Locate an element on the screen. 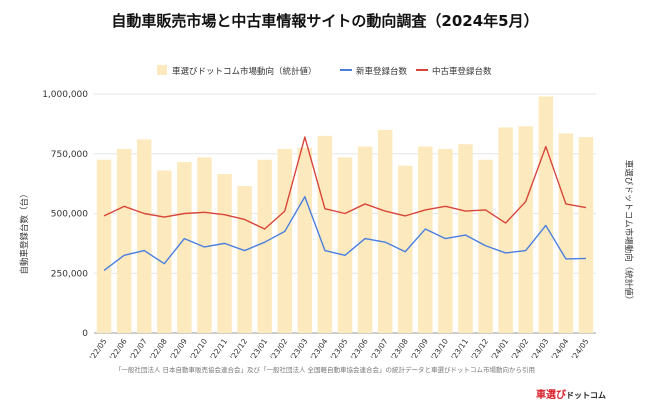 Image resolution: width=650 pixels, height=414 pixels. legend-label-bar: 車選びドットコム市場動向（統計値） is located at coordinates (244, 71).